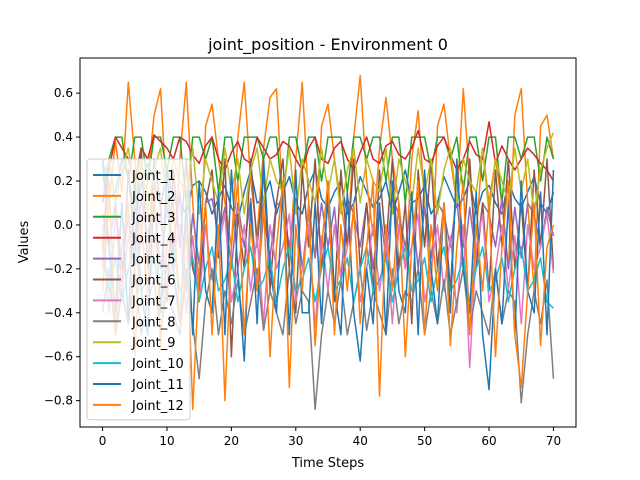 This screenshot has width=640, height=480. Describe the element at coordinates (153, 260) in the screenshot. I see `legend-label: Joint_5` at that location.